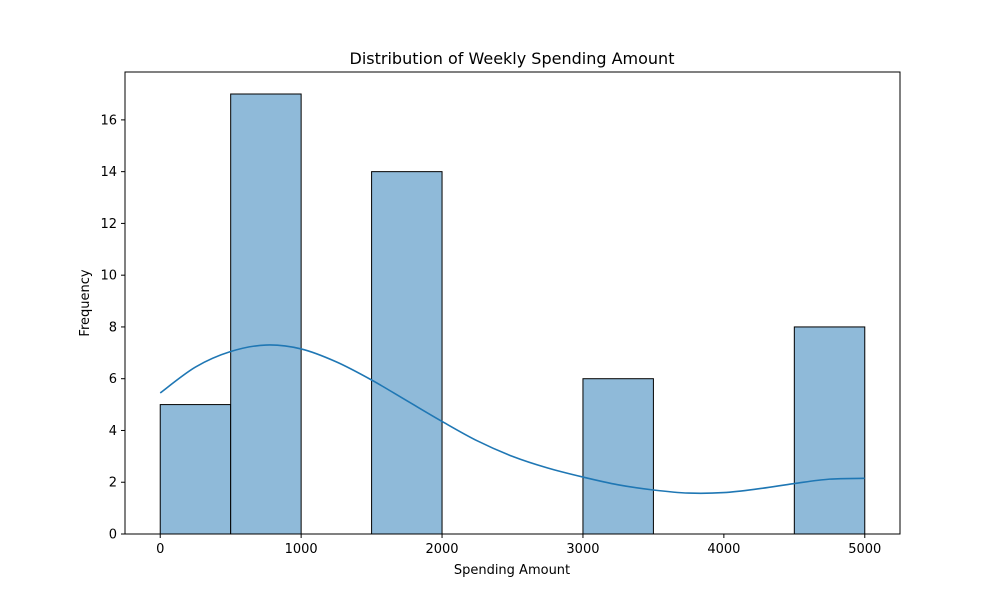  What do you see at coordinates (108, 224) in the screenshot?
I see `y-tick-label: 12` at bounding box center [108, 224].